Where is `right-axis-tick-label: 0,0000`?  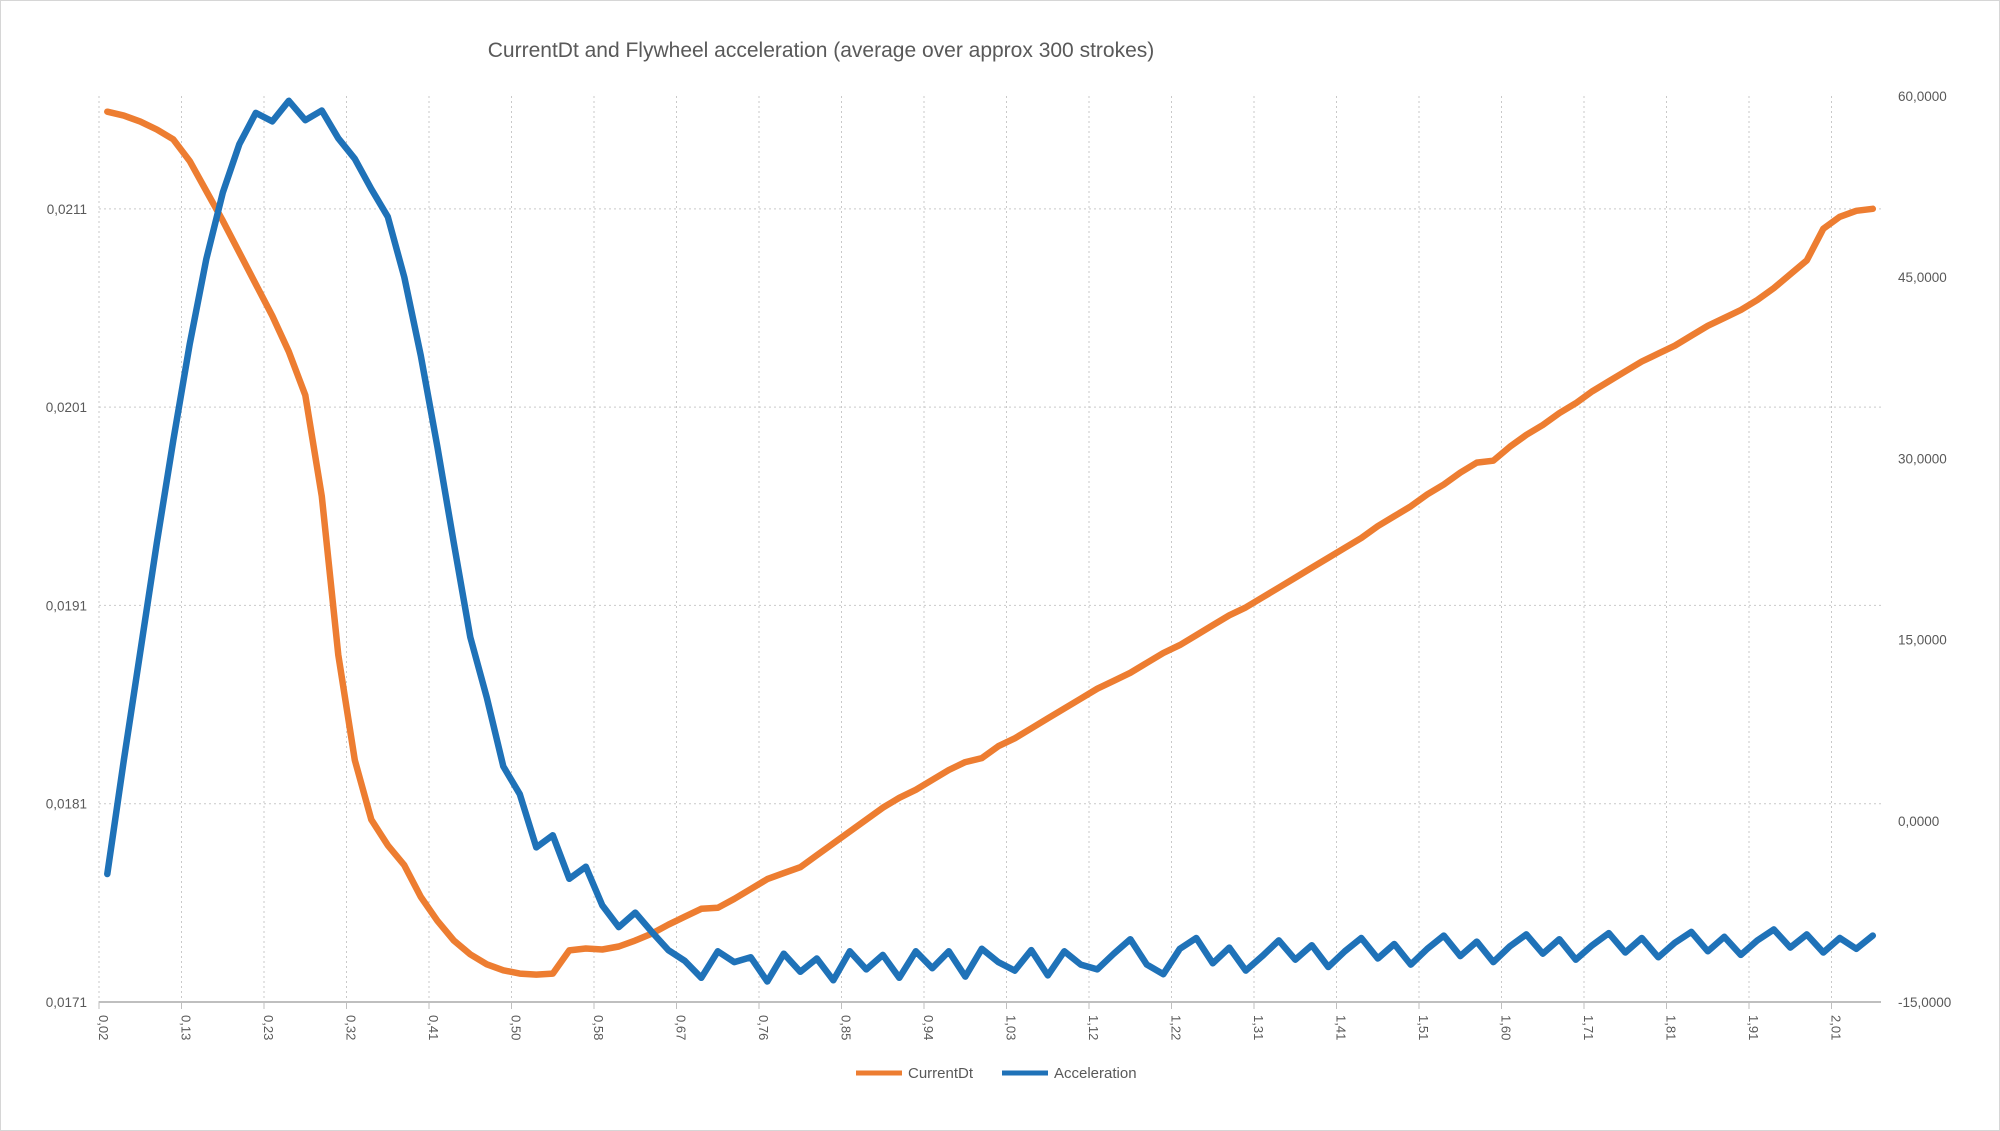 right-axis-tick-label: 0,0000 is located at coordinates (1918, 821).